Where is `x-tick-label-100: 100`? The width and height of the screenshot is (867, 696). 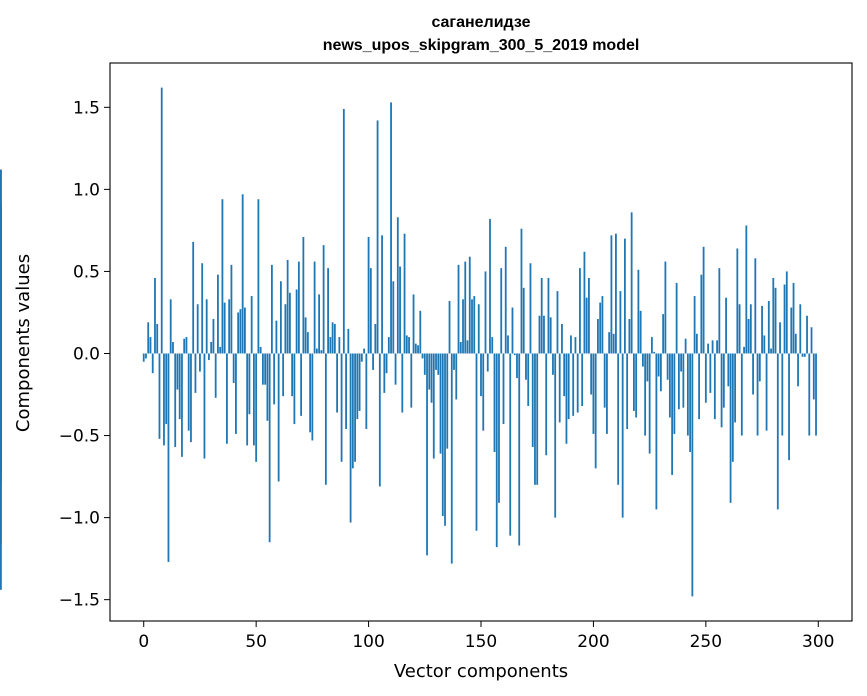
x-tick-label-100: 100 is located at coordinates (368, 642).